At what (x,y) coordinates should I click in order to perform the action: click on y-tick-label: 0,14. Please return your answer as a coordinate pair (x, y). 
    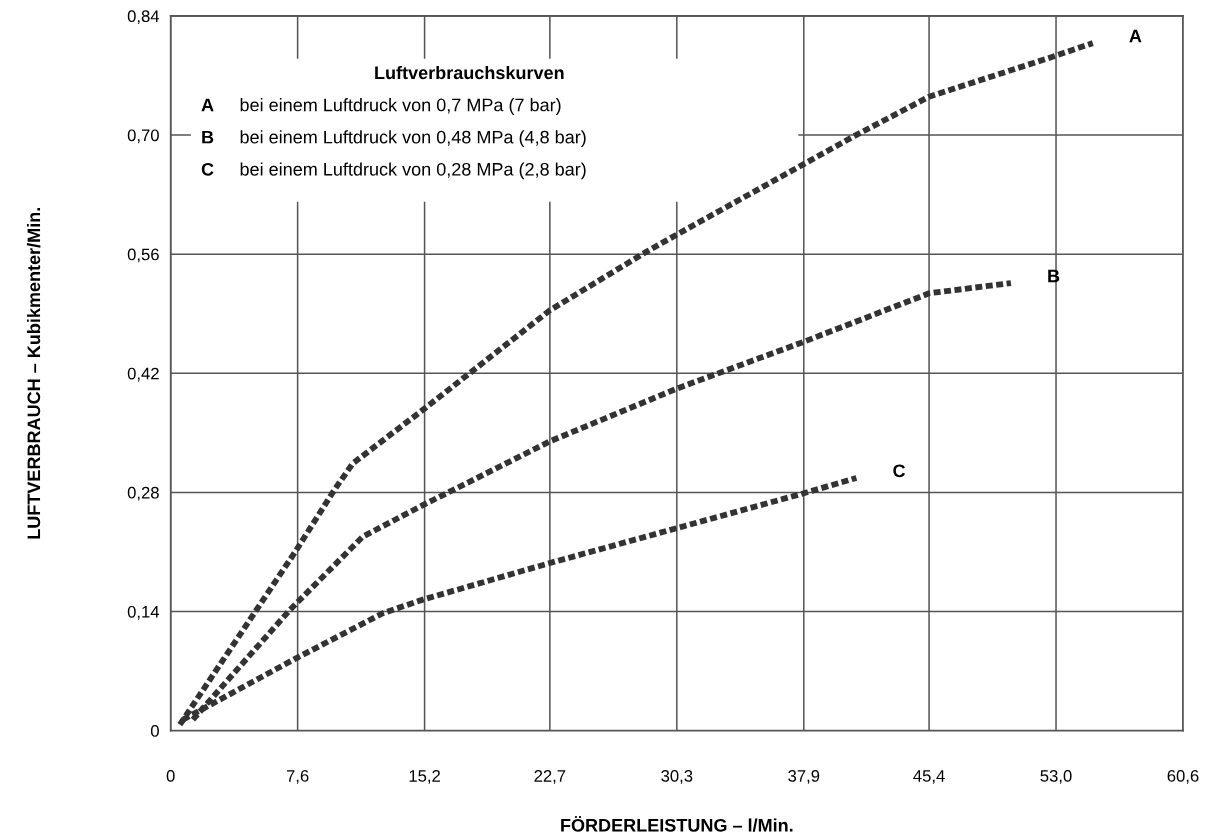
    Looking at the image, I should click on (143, 612).